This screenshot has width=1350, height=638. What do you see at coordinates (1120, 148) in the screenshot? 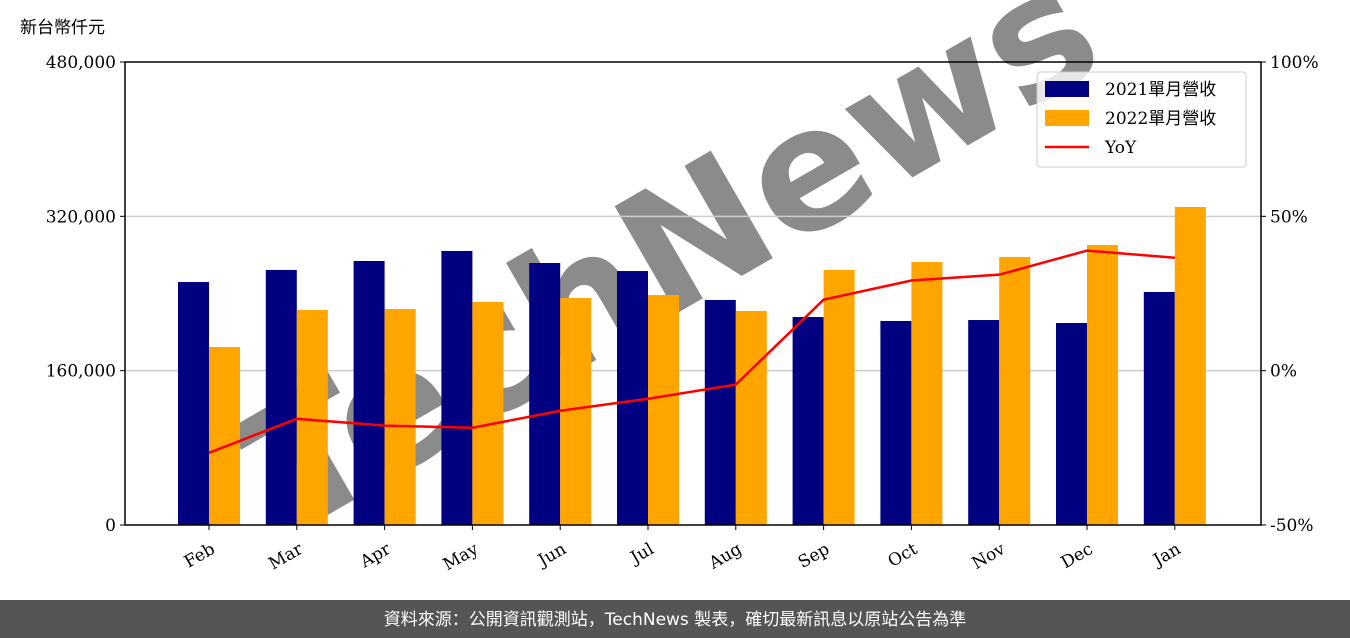
I see `legend-label: YoY` at bounding box center [1120, 148].